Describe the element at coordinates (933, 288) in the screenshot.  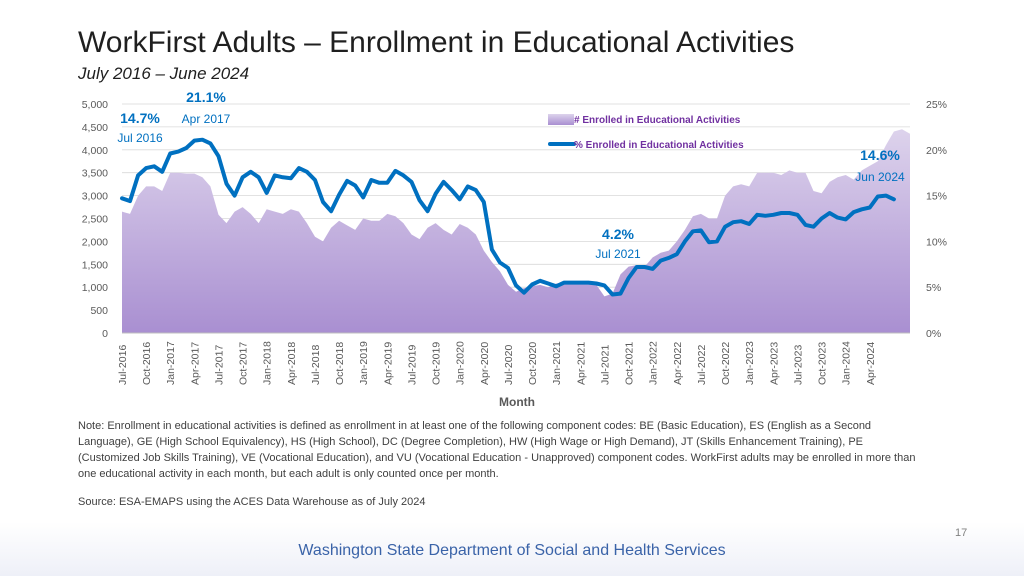
I see `y-right-tick-label: 5%` at that location.